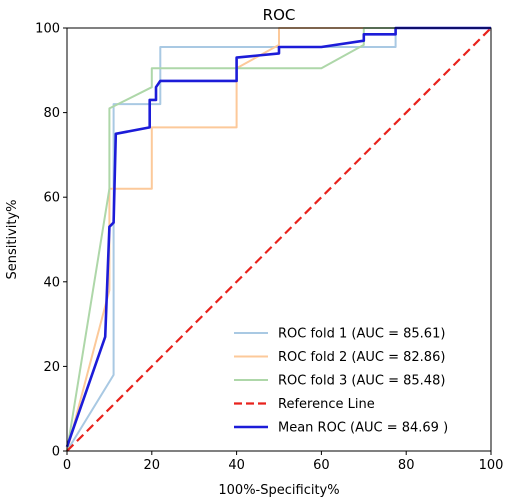 Image resolution: width=510 pixels, height=501 pixels. I want to click on y-tick-label: 0, so click(56, 452).